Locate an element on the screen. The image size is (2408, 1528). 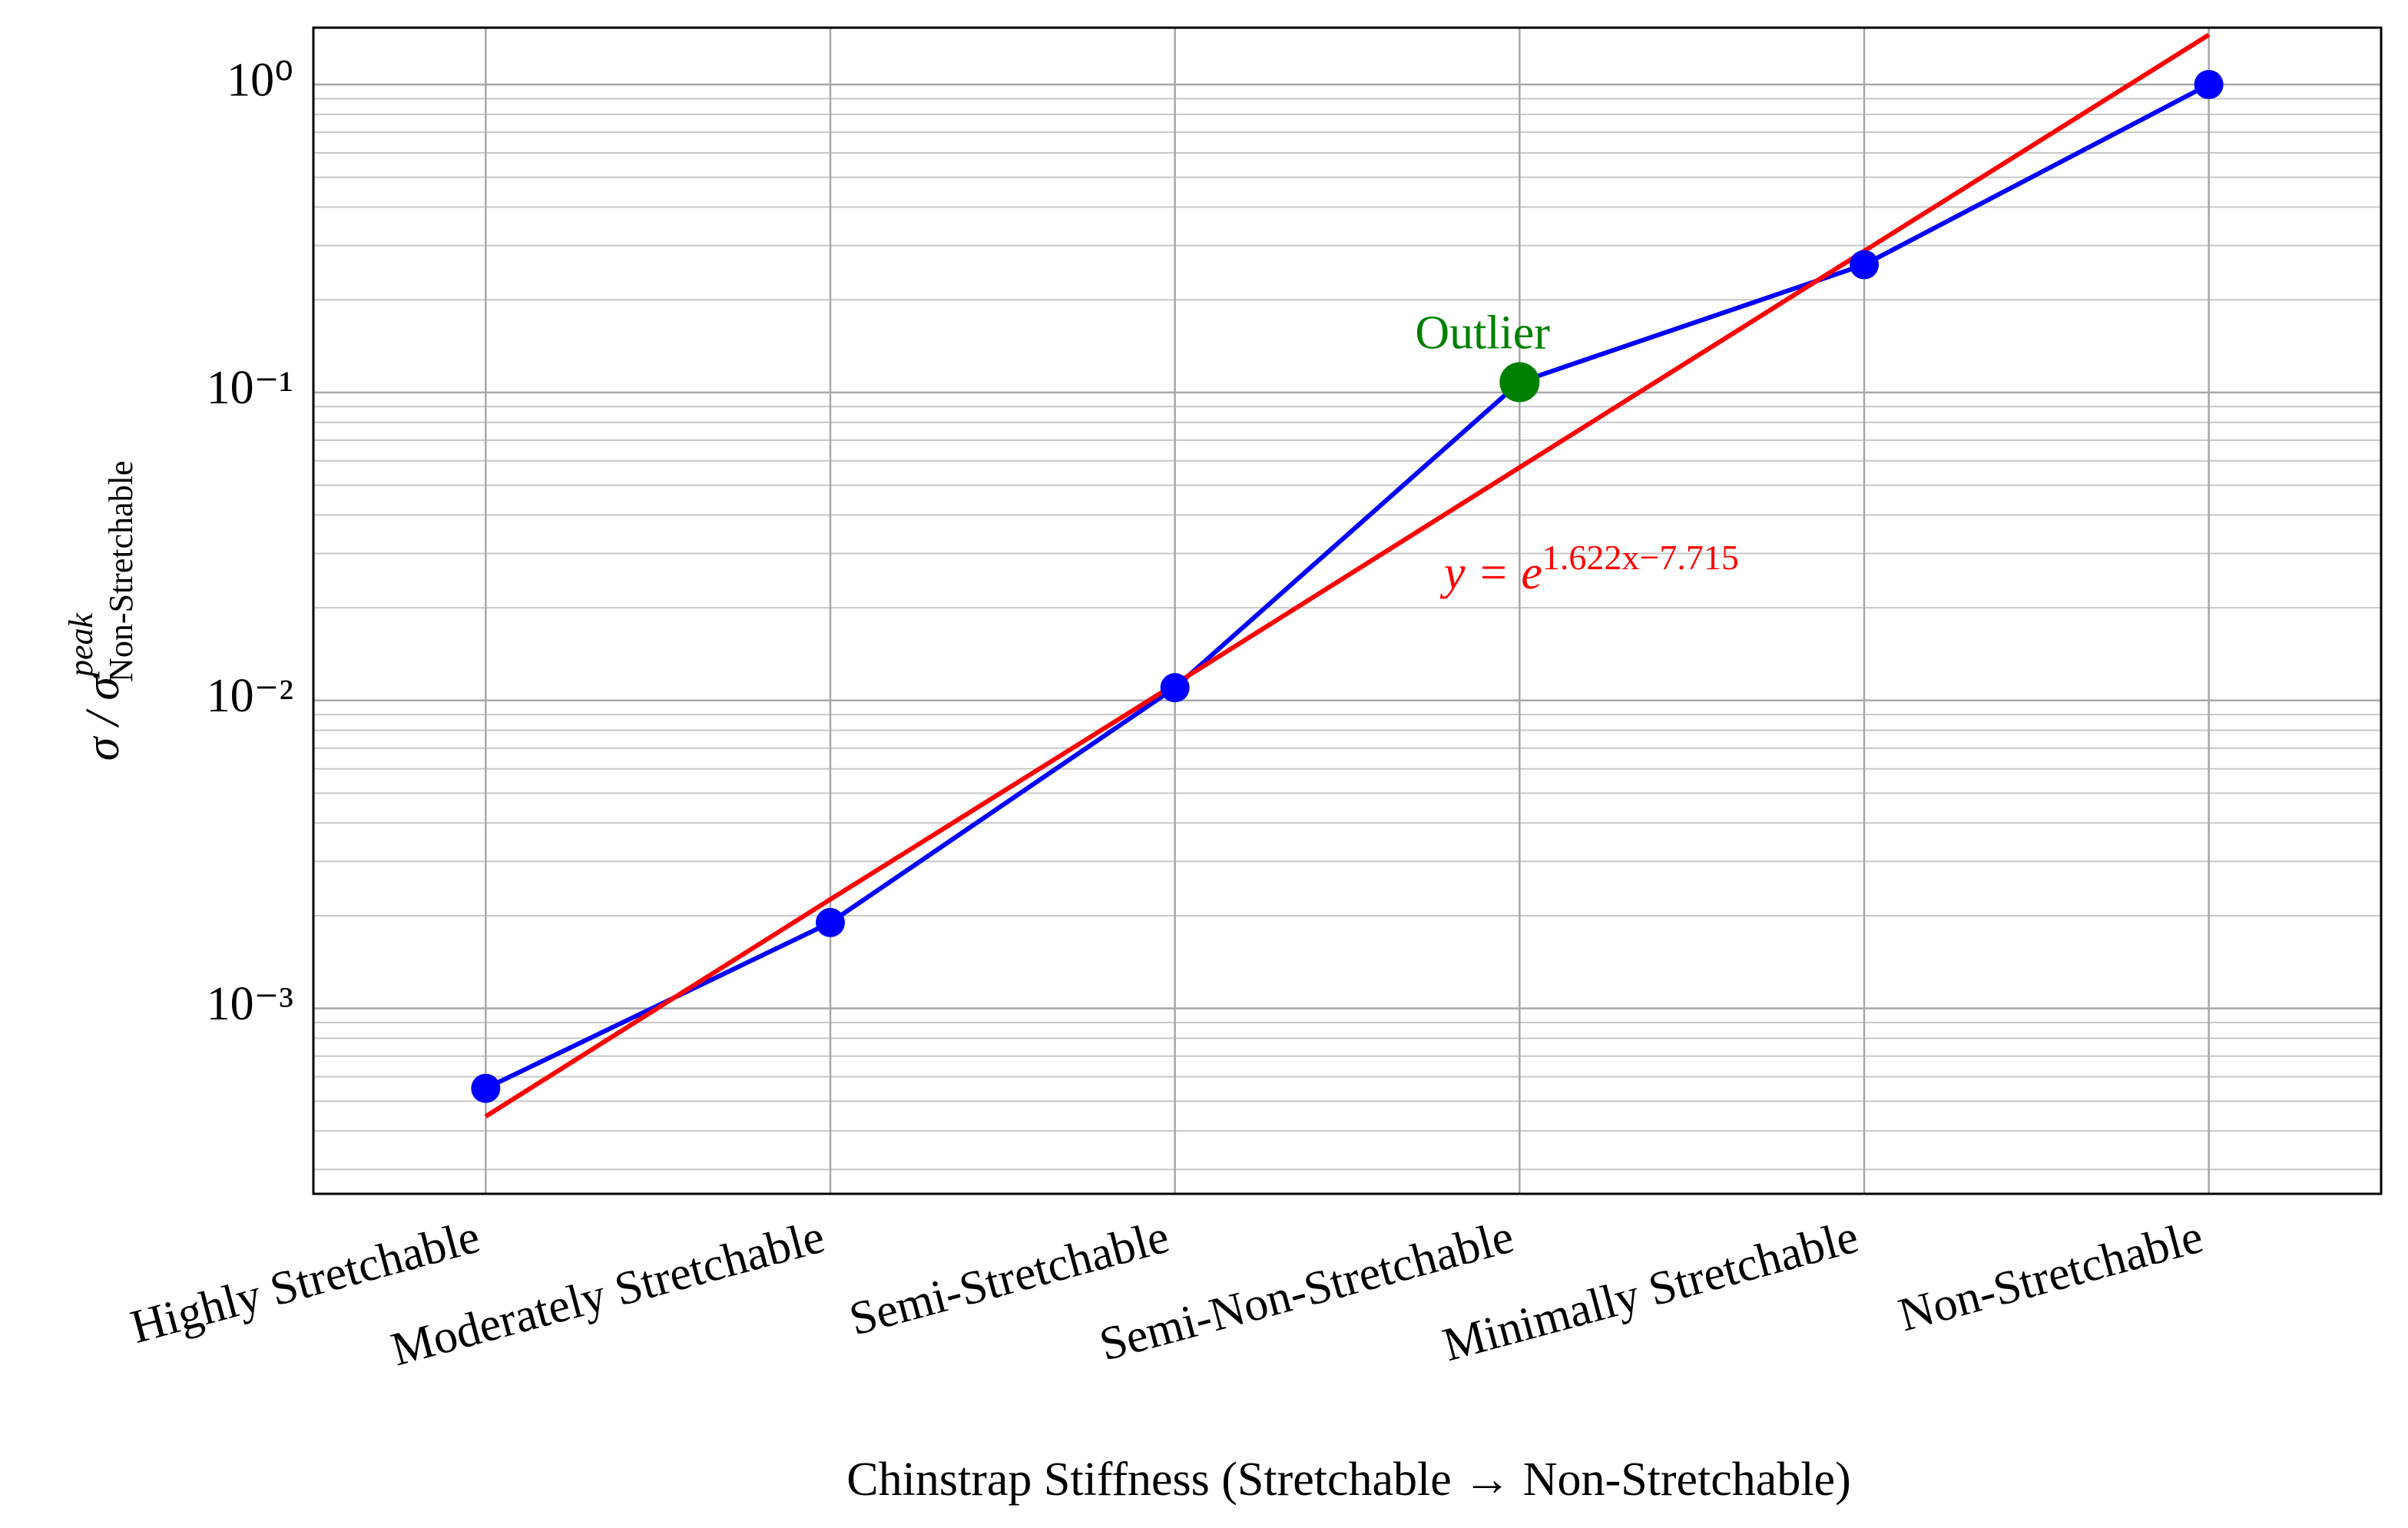
outlier-marker is located at coordinates (1519, 382).